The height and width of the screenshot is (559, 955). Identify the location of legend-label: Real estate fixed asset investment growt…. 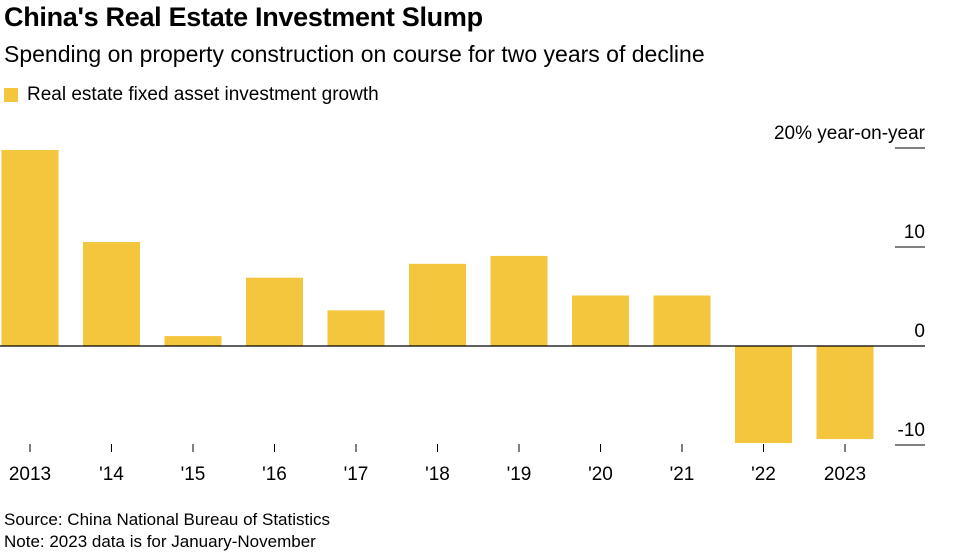
(203, 94).